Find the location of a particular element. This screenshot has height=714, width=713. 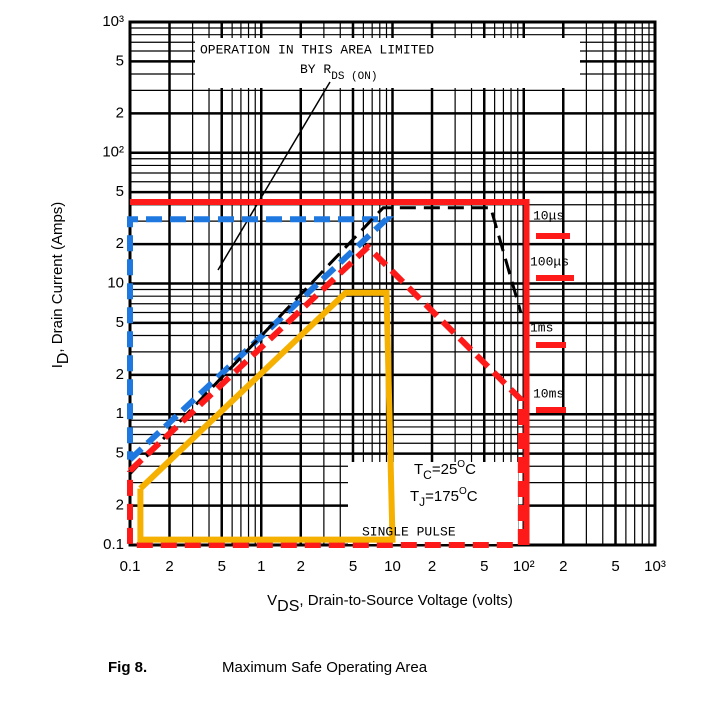

annotation: TC=25OC is located at coordinates (445, 471).